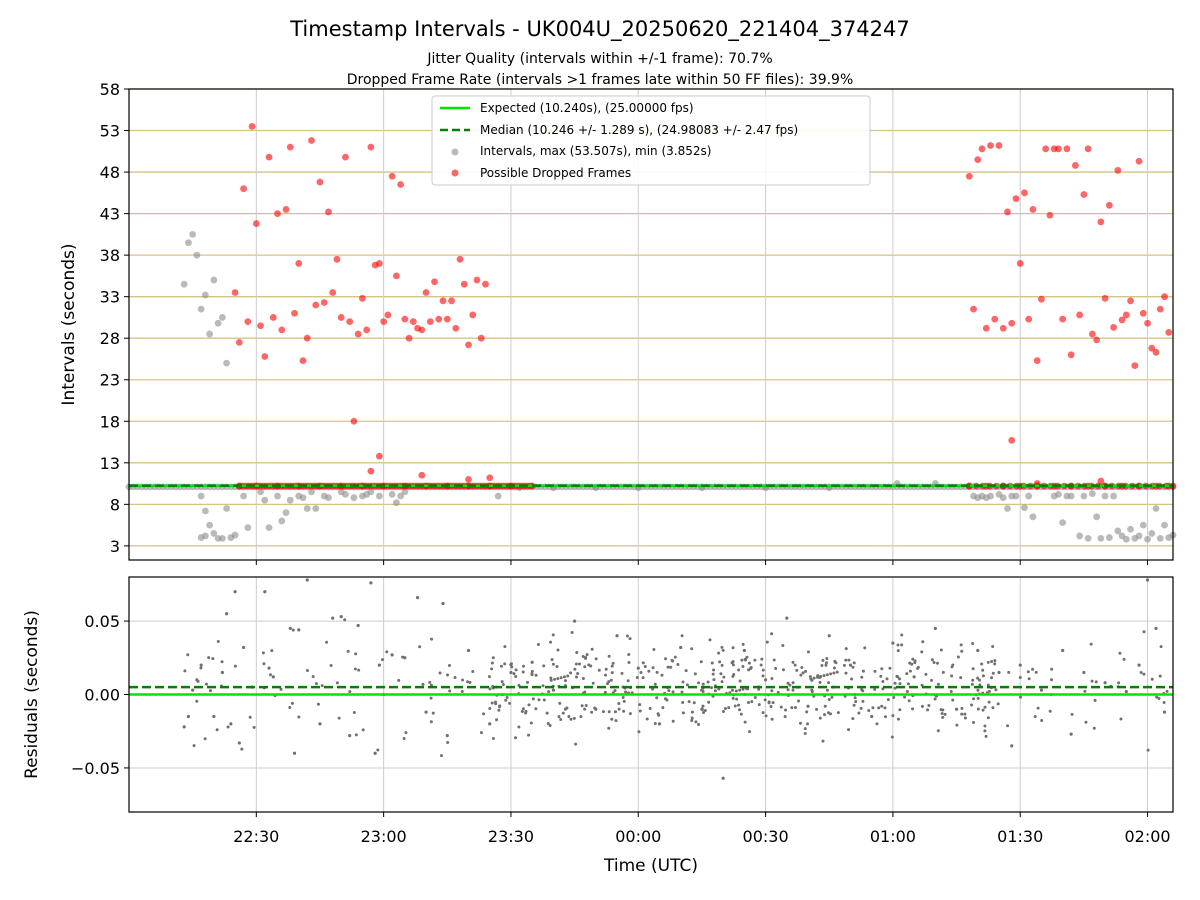 The width and height of the screenshot is (1200, 900). I want to click on intervals-y-tick-label: 43, so click(110, 214).